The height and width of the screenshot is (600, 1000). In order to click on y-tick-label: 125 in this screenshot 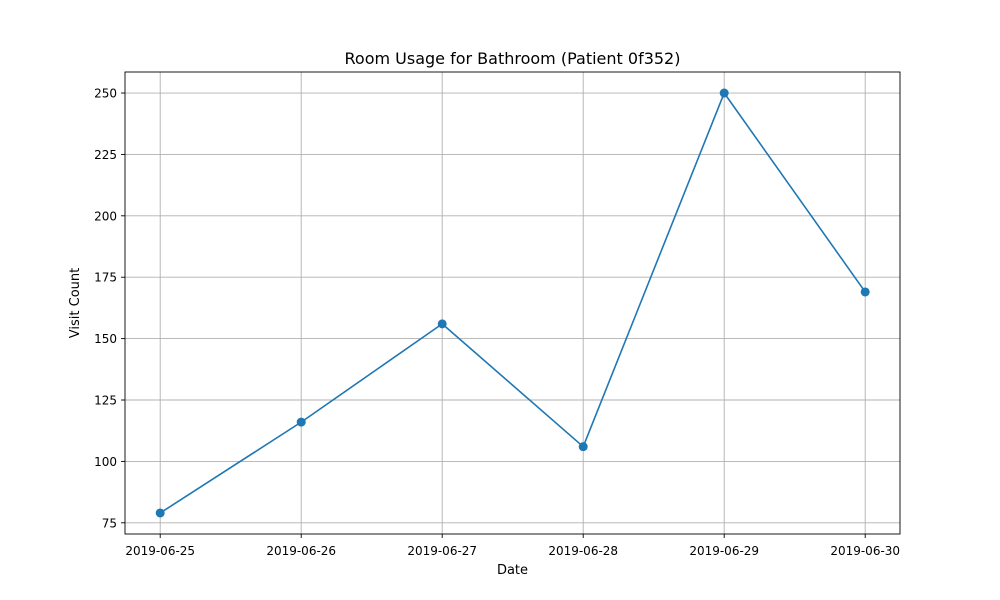, I will do `click(105, 401)`.